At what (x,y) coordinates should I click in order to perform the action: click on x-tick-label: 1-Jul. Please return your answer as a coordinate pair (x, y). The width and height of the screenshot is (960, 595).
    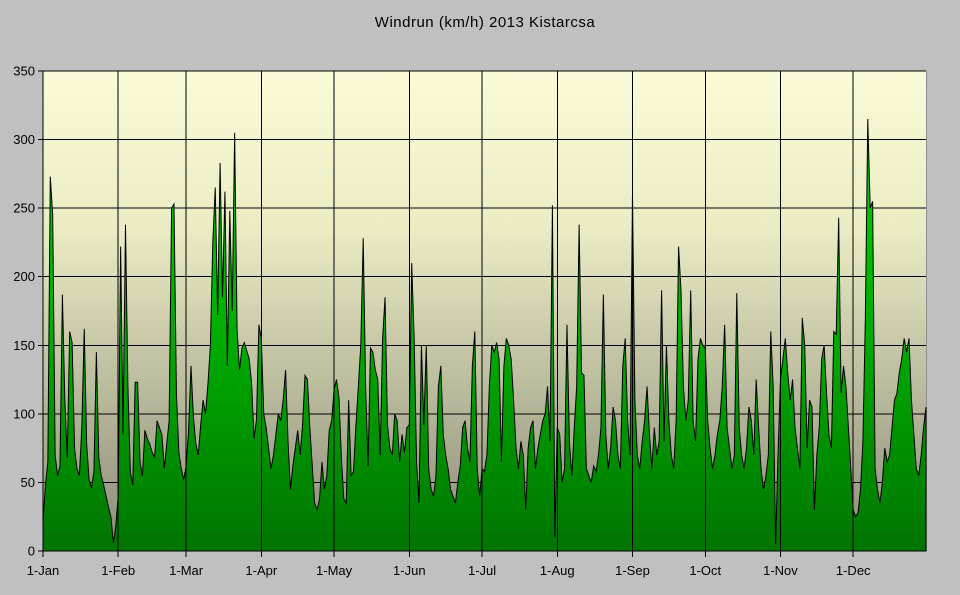
    Looking at the image, I should click on (482, 570).